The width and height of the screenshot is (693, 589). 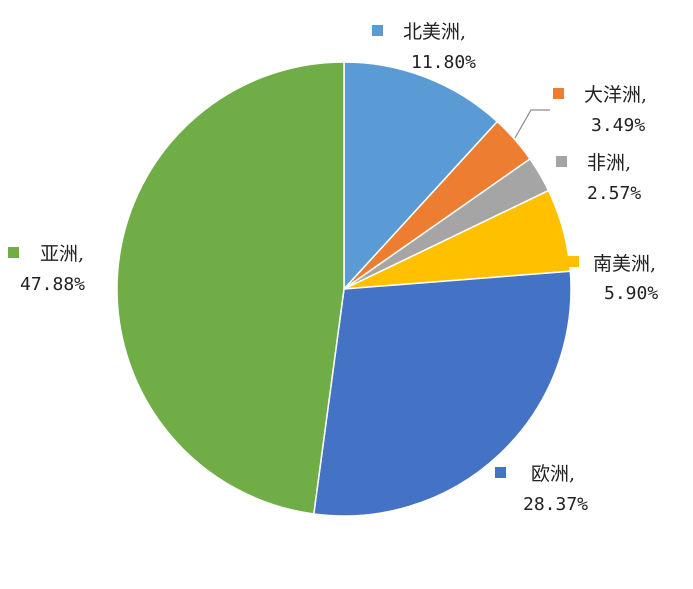 I want to click on legend-key-oceania, so click(x=558, y=93).